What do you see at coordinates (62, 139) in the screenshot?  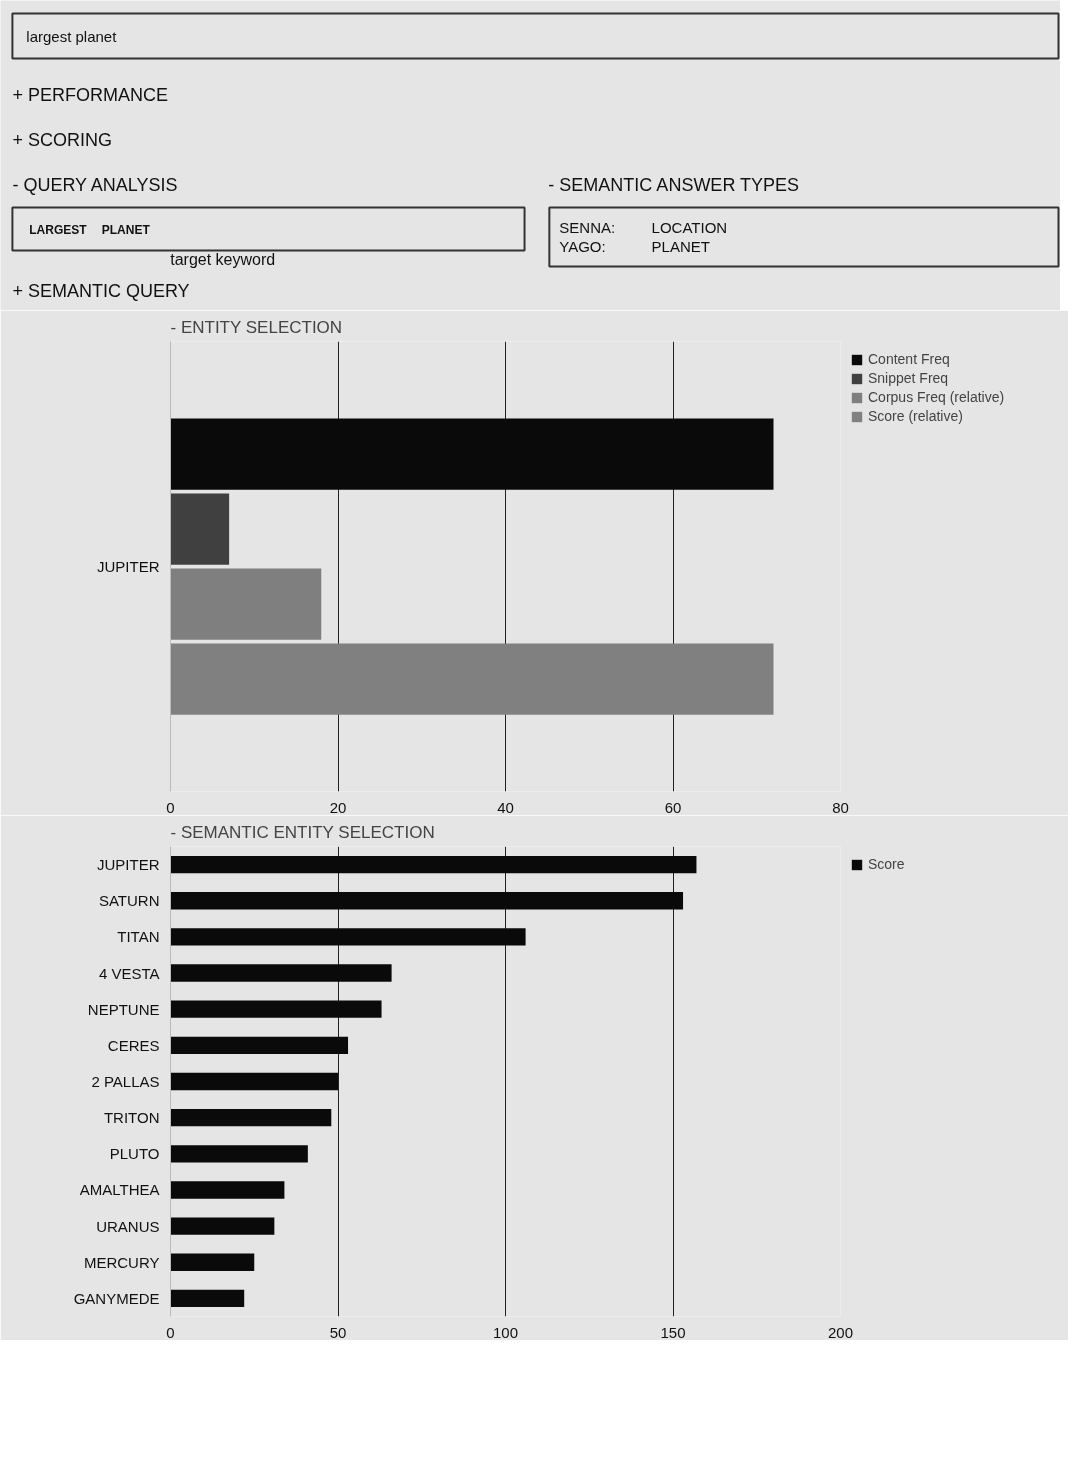 I see `text: + SCORING` at bounding box center [62, 139].